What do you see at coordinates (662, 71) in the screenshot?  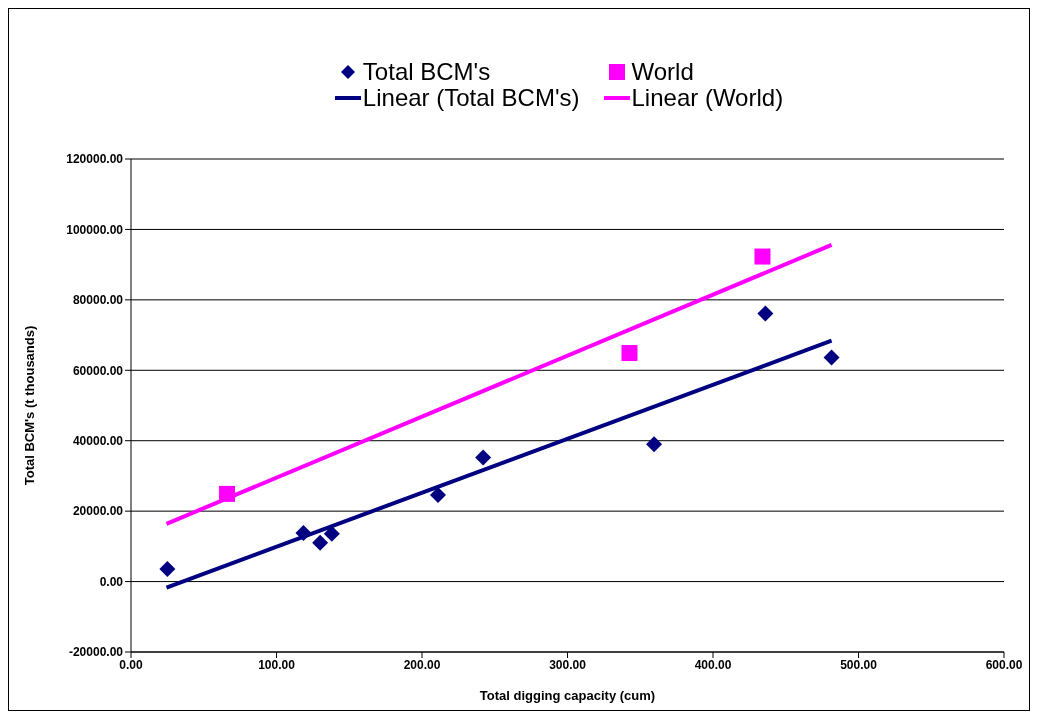 I see `legend-label: World` at bounding box center [662, 71].